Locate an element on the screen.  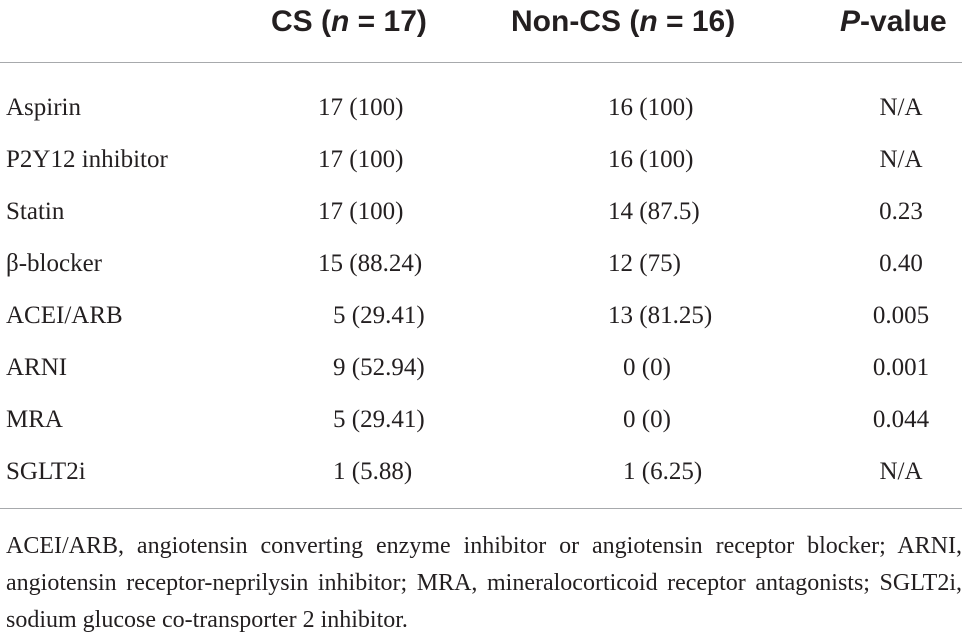
noncs-value-cell: 1 (6.25) is located at coordinates (663, 471).